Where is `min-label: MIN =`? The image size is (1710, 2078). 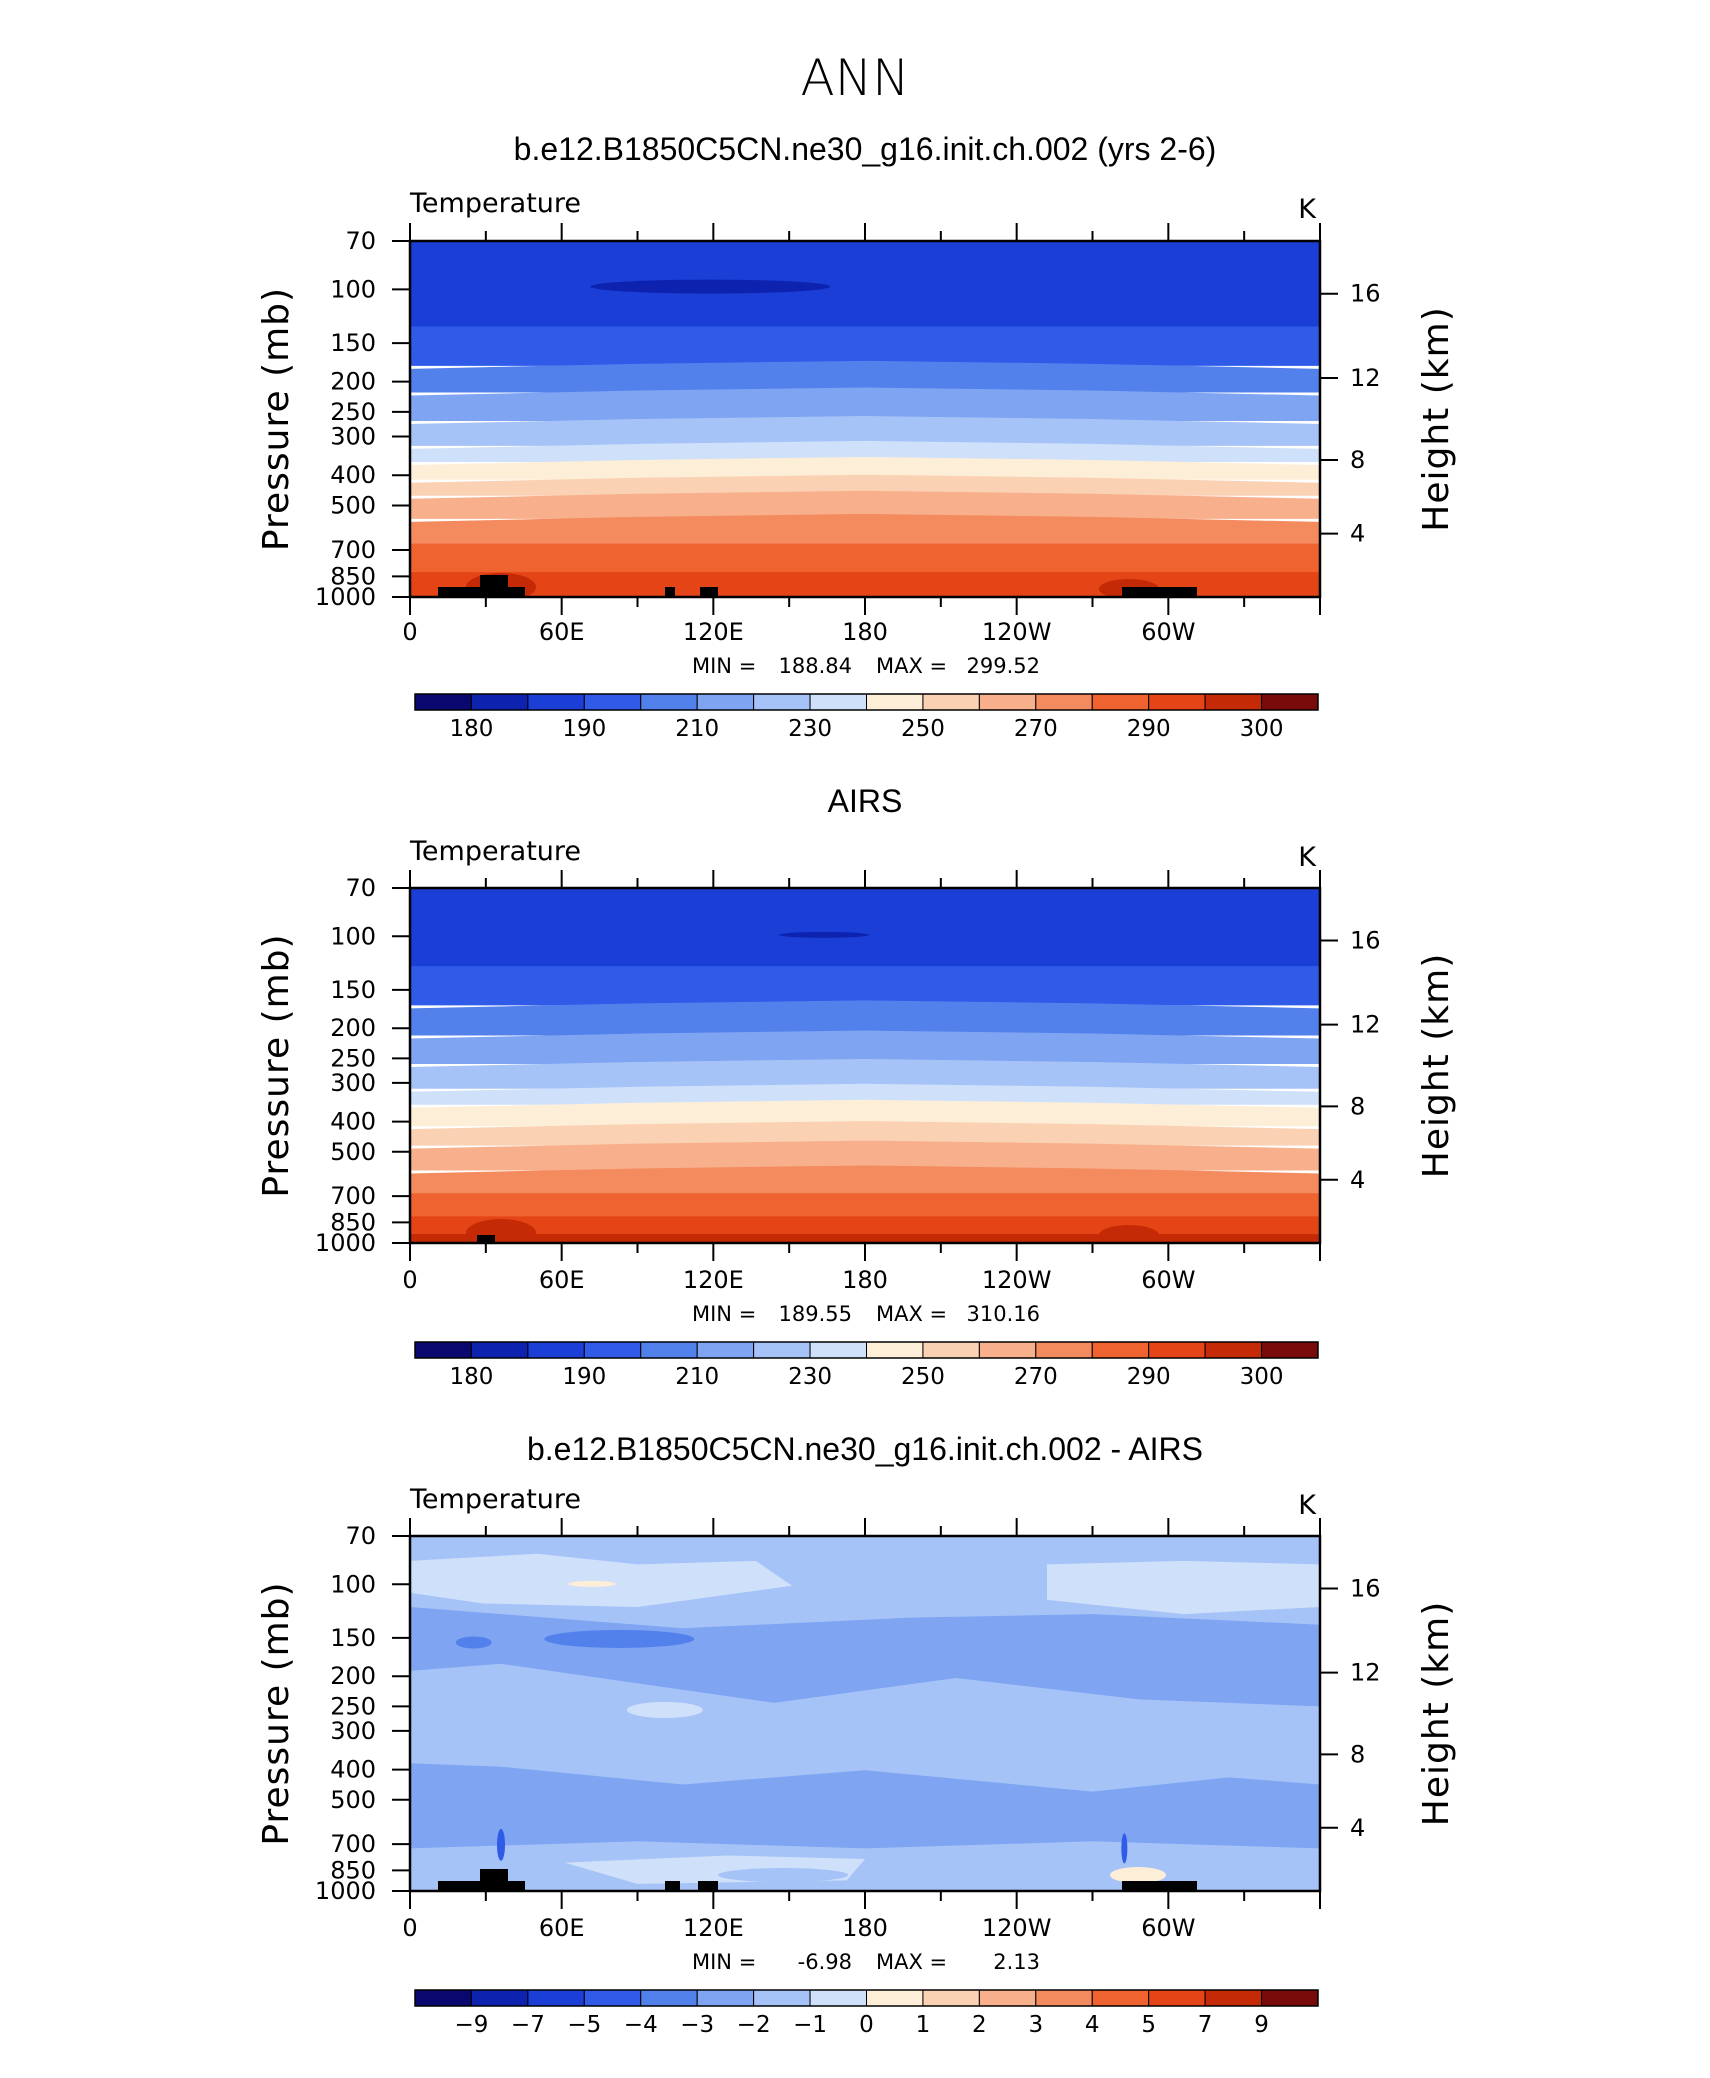
min-label: MIN = is located at coordinates (724, 1314).